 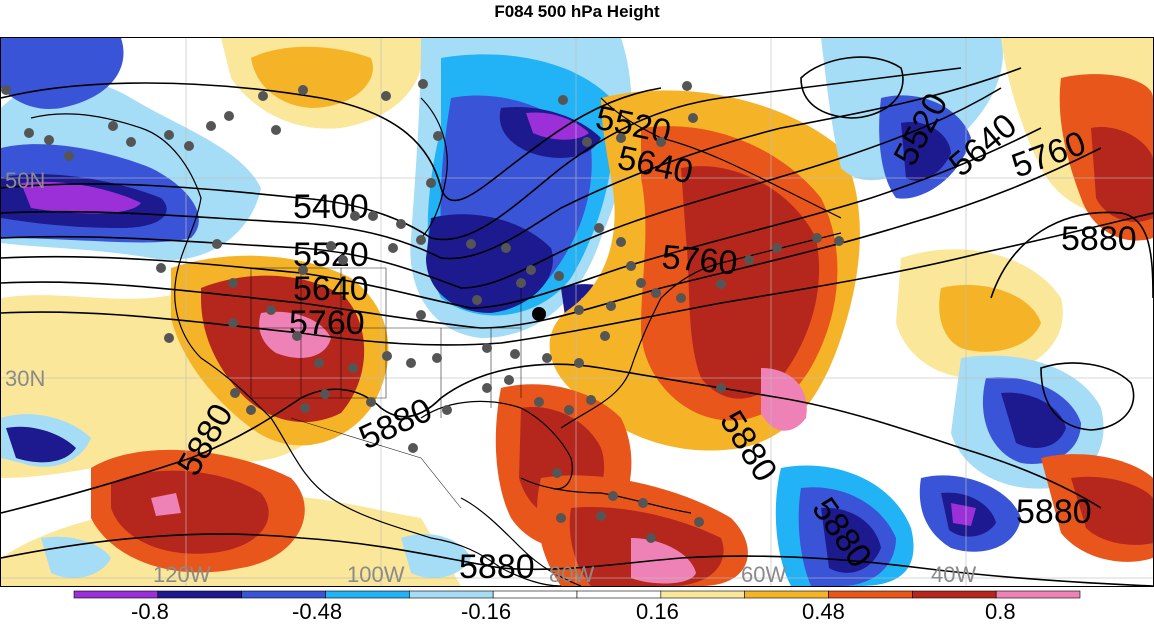 I want to click on colorbar-tick-label: -0.48, so click(x=317, y=610).